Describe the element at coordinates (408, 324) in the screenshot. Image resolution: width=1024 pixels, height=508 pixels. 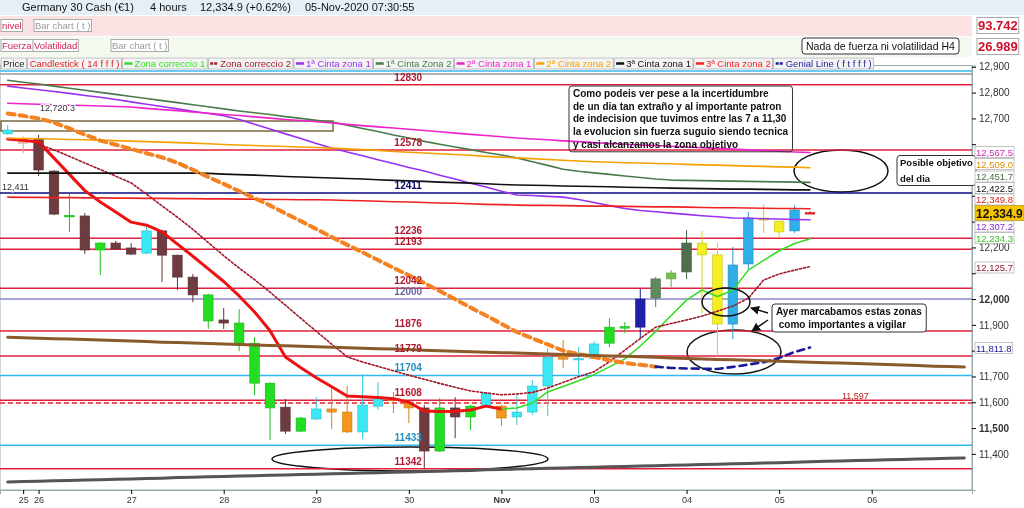
I see `ref-line-label: 11876` at that location.